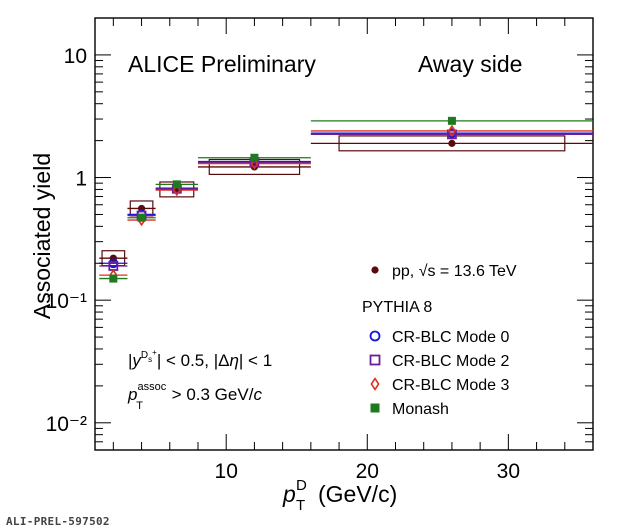 The width and height of the screenshot is (620, 532). I want to click on legend-entry: pp, √s = 13.6 TeV, so click(444, 271).